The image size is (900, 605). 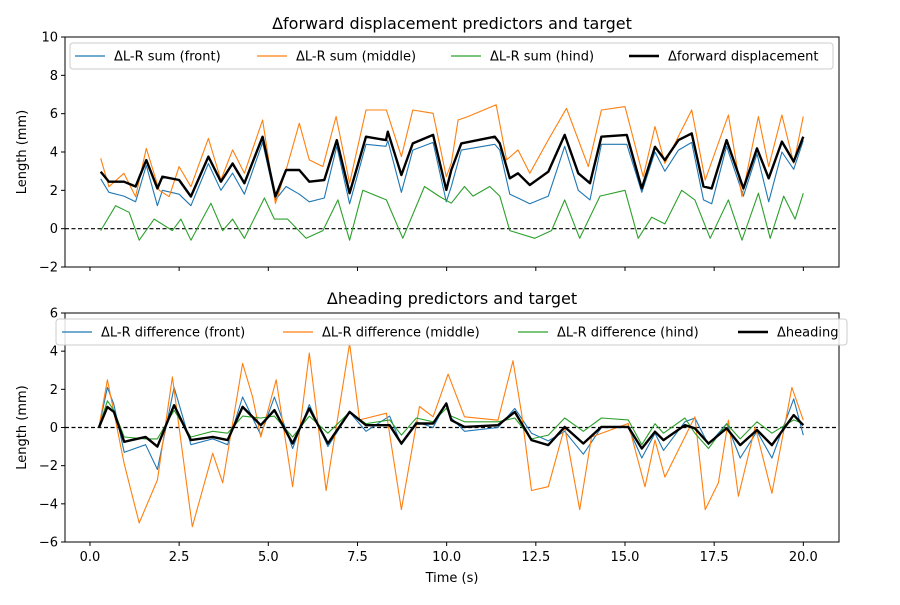 I want to click on x-tick-label: 12.5, so click(x=535, y=557).